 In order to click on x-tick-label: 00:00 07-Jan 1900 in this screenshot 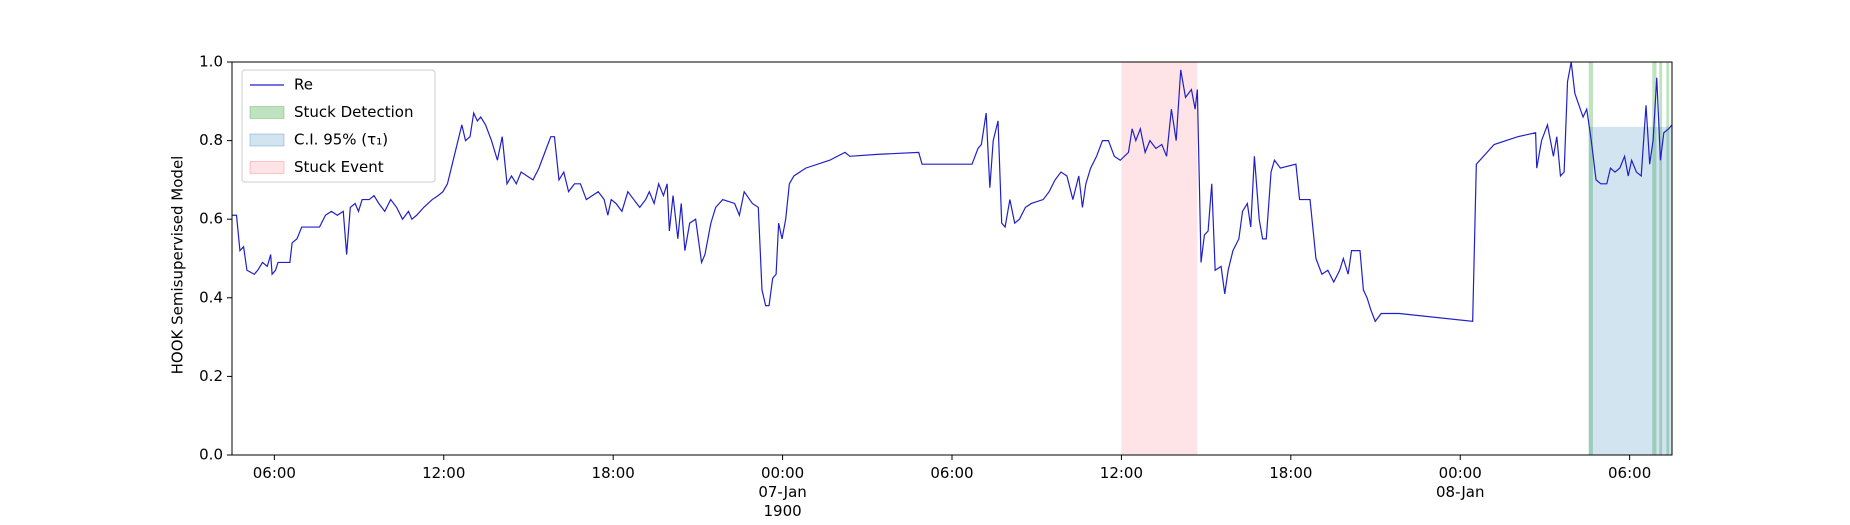, I will do `click(782, 492)`.